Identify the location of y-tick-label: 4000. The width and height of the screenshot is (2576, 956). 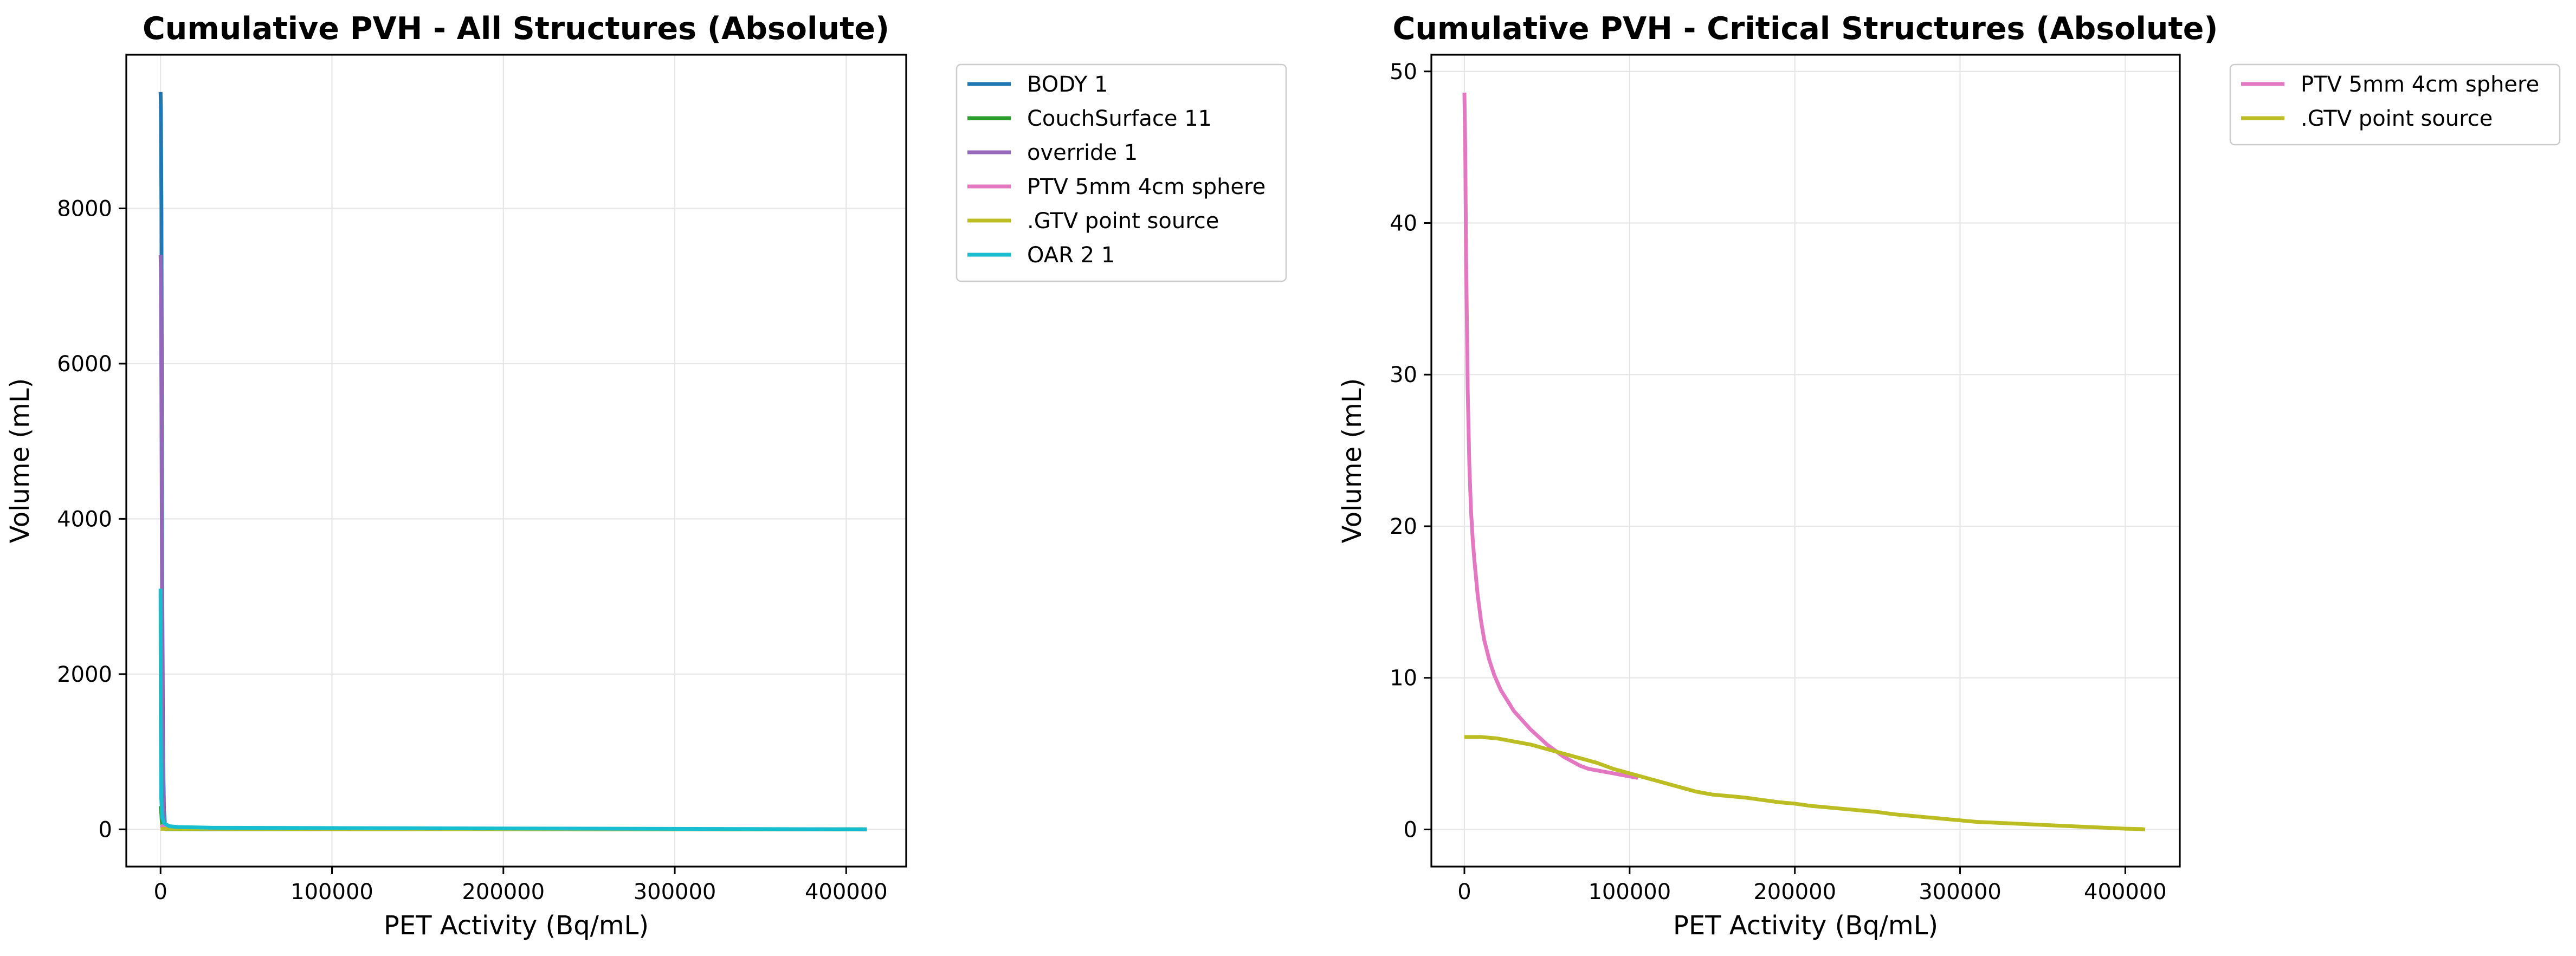
(84, 519).